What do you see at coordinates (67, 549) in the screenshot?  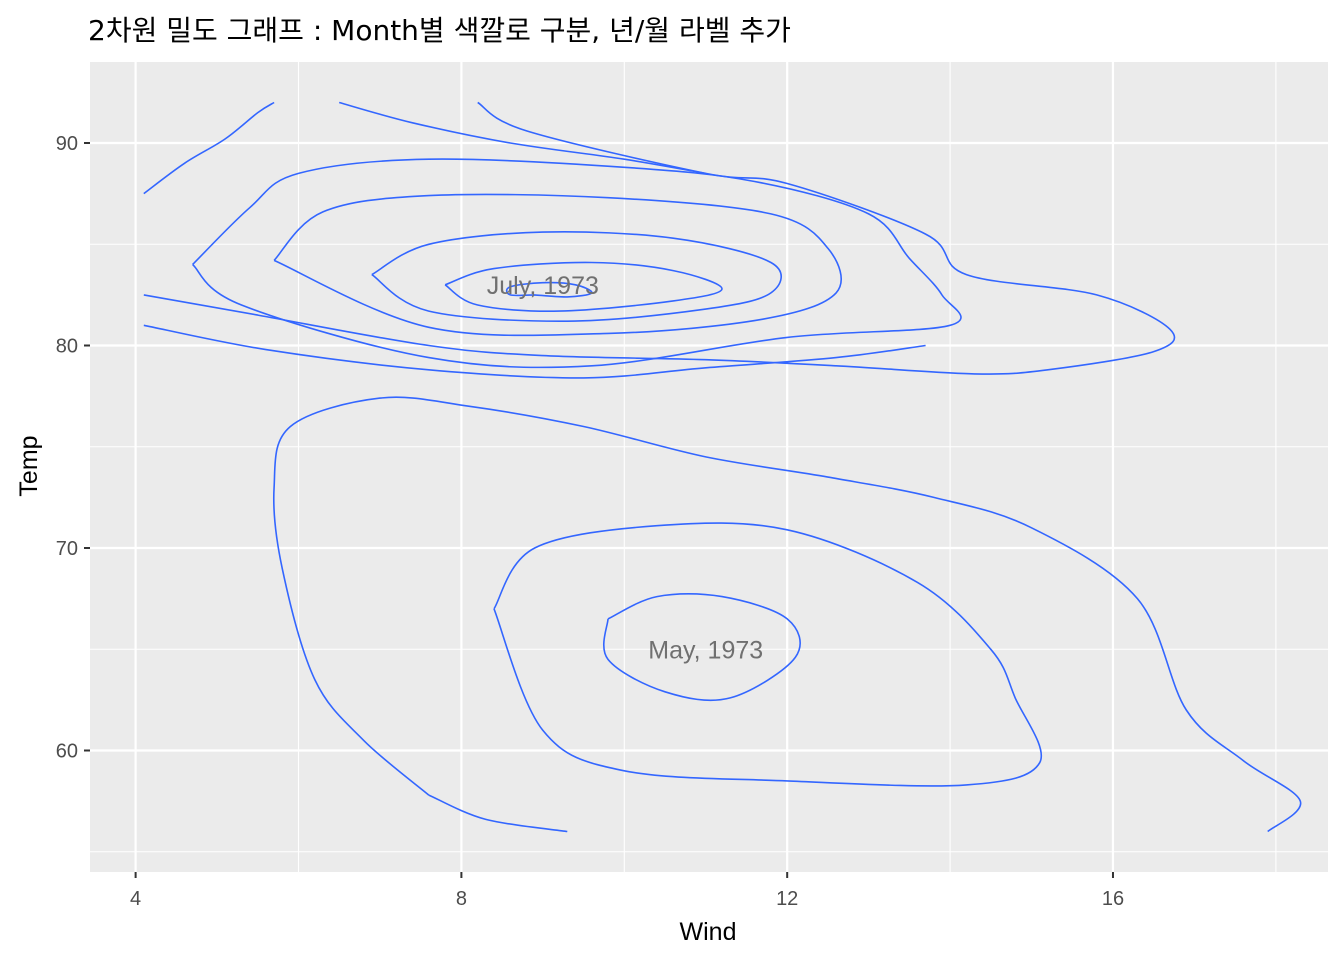 I see `y-tick-label: 70` at bounding box center [67, 549].